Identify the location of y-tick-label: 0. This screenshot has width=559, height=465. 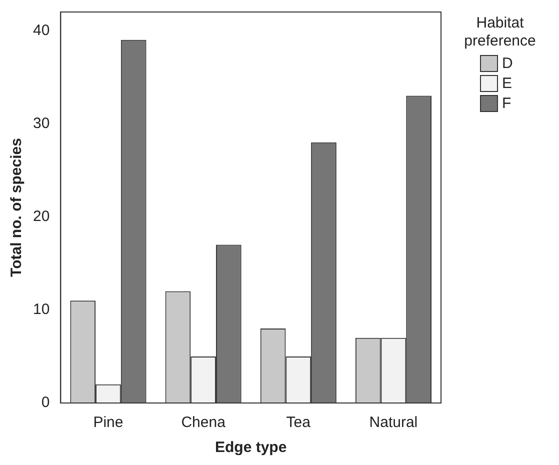
(45, 403).